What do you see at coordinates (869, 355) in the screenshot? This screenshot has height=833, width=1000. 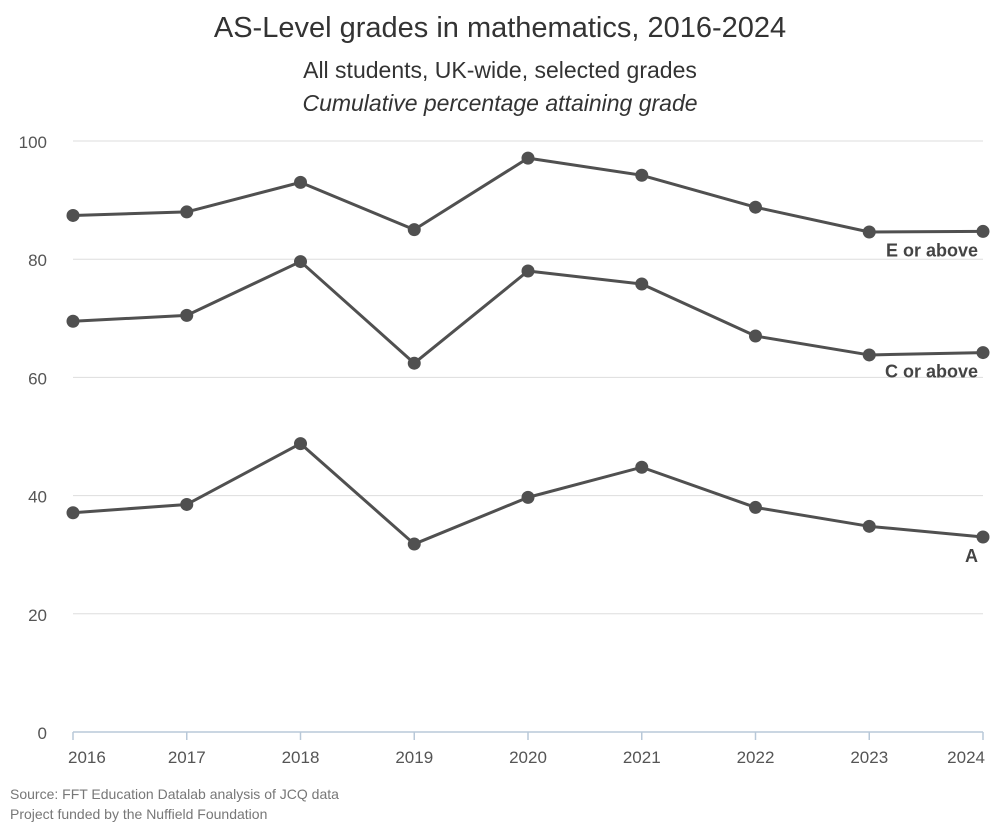 I see `data-point-c-or-above-2023` at bounding box center [869, 355].